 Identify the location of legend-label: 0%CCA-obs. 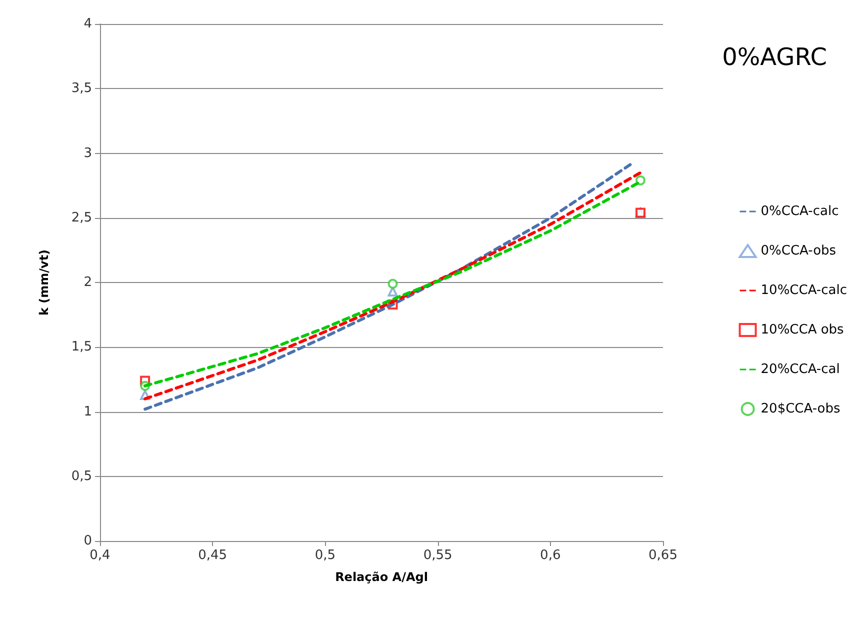
(798, 251).